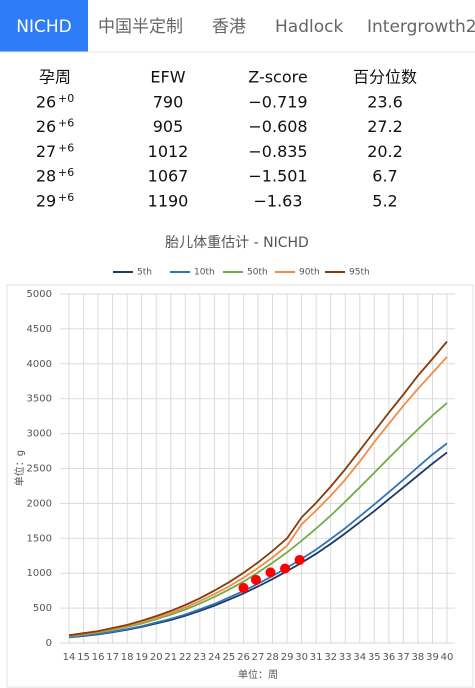 The image size is (475, 688). Describe the element at coordinates (204, 273) in the screenshot. I see `legend-label: 10th` at that location.